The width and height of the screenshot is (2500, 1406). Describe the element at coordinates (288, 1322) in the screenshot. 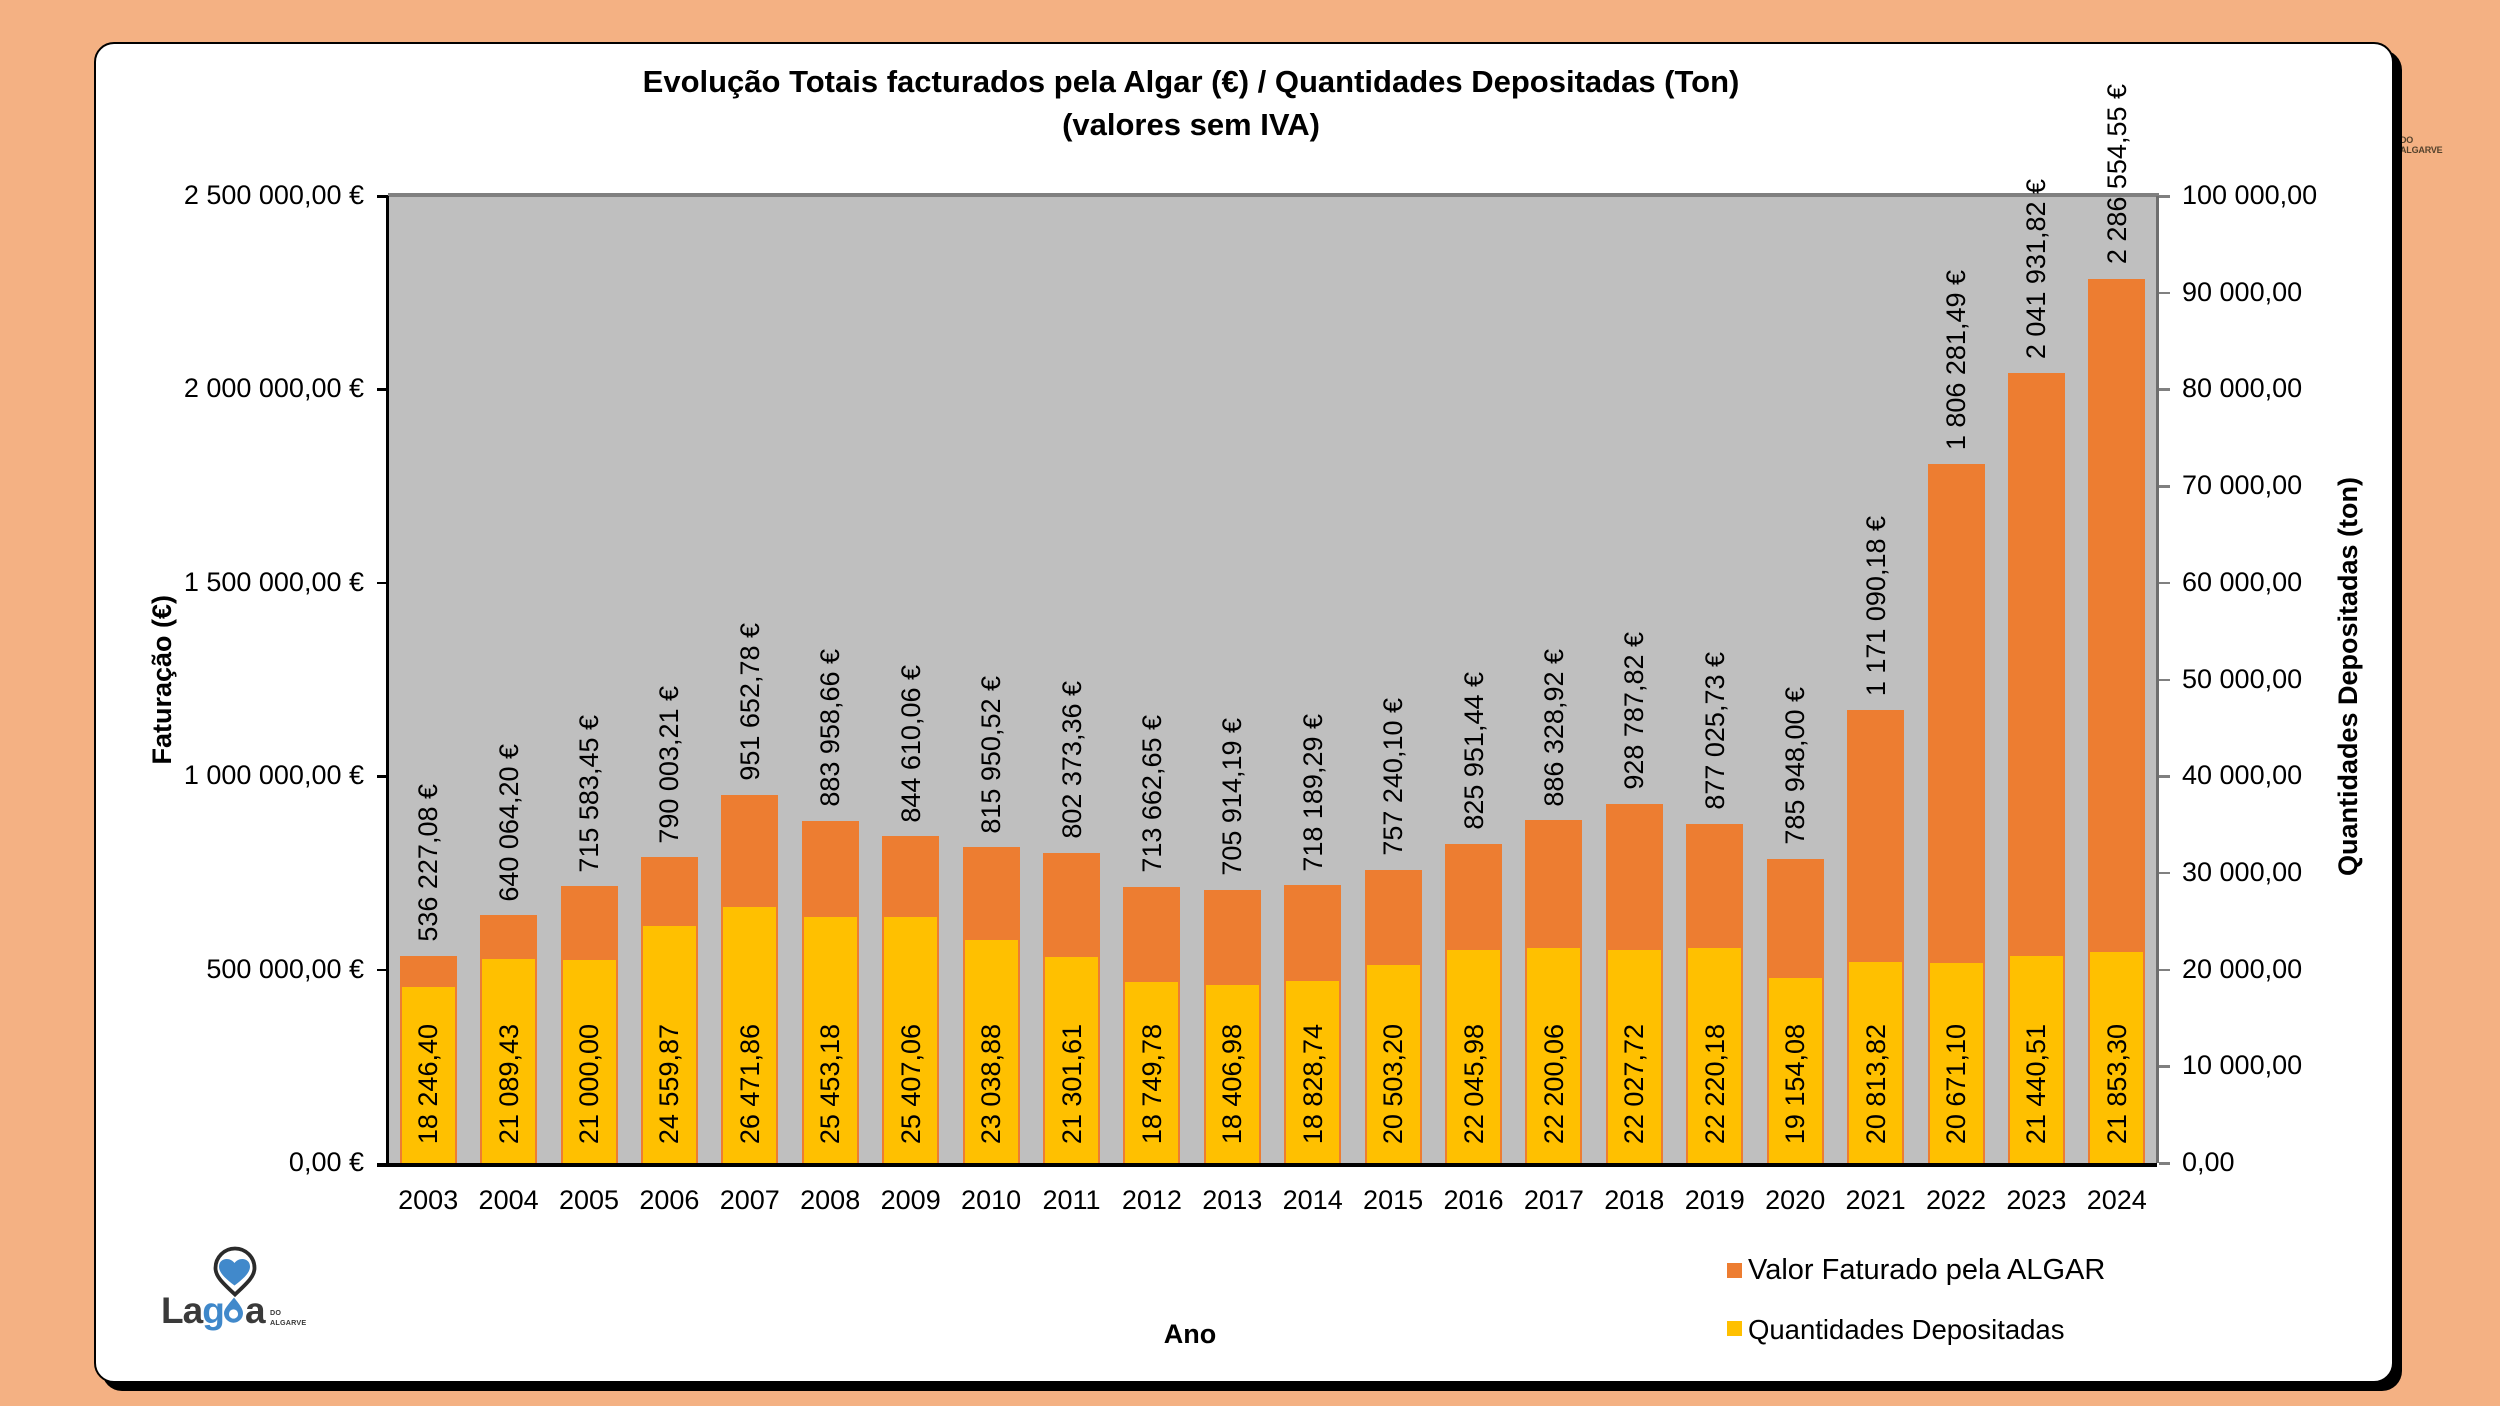

I see `svg-text: ALGARVE` at that location.